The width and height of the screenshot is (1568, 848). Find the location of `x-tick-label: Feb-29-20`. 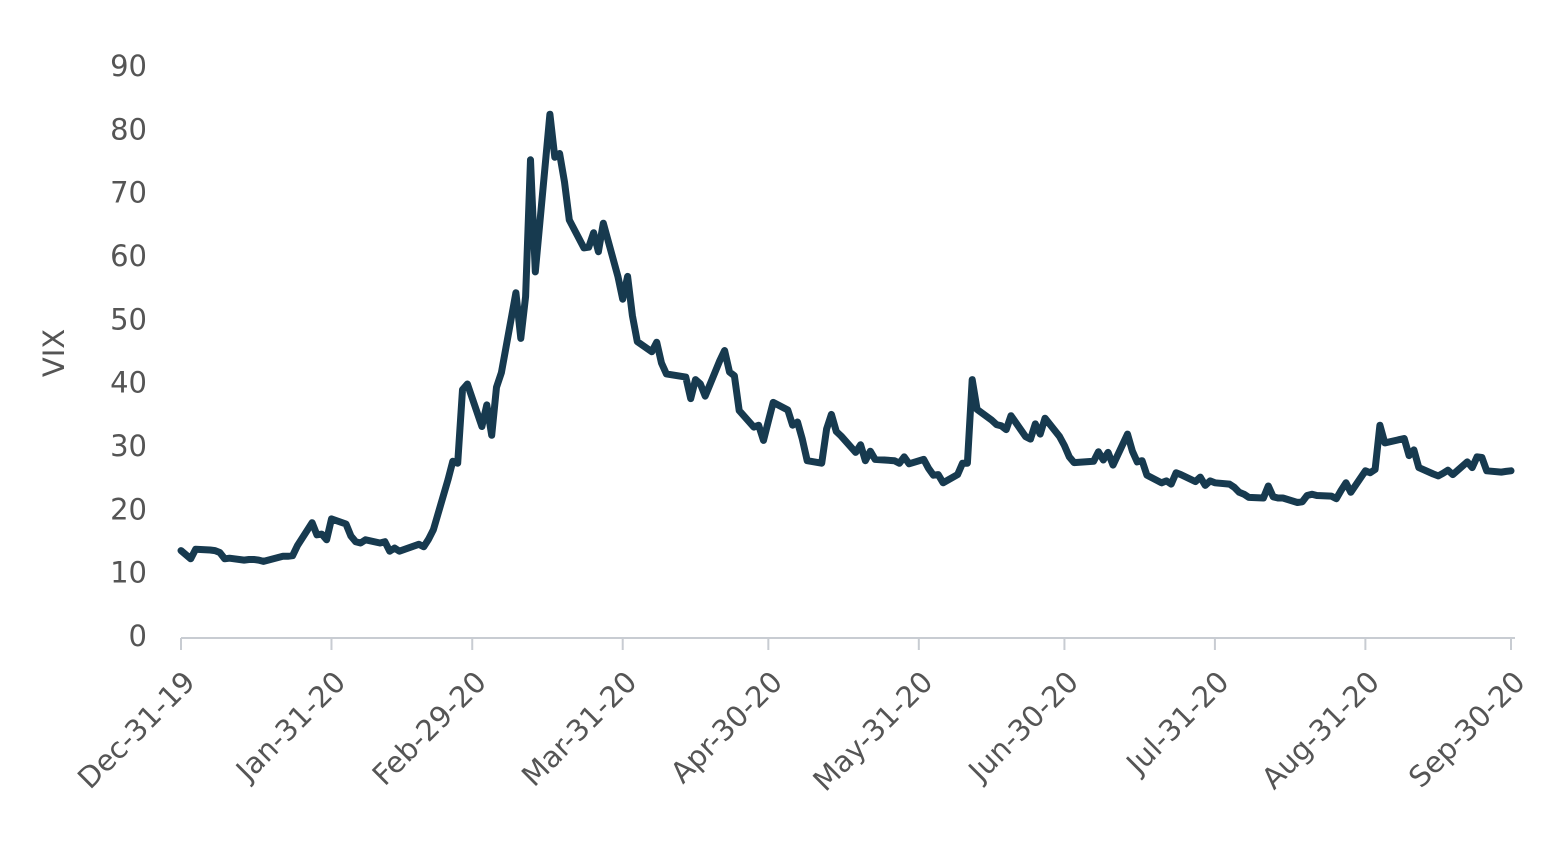

x-tick-label: Feb-29-20 is located at coordinates (429, 728).